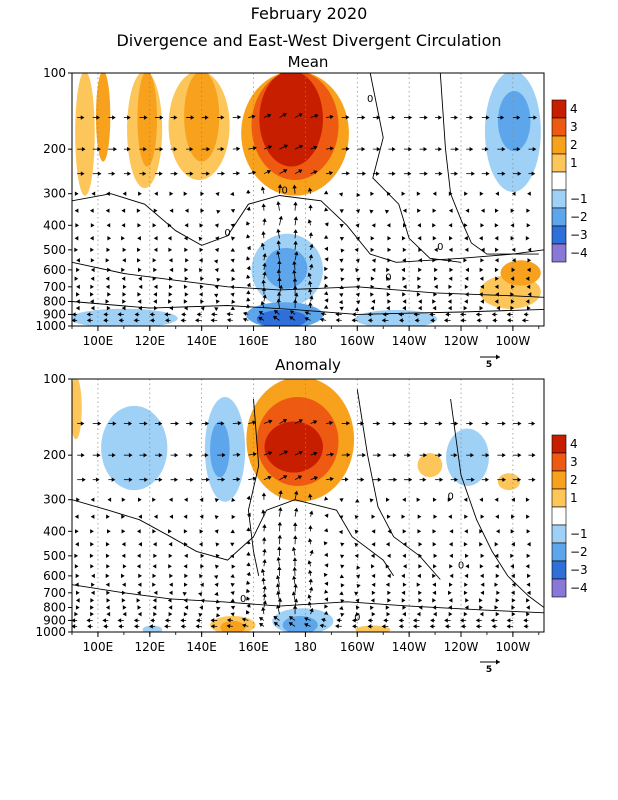  I want to click on colorbar-label: −2, so click(579, 552).